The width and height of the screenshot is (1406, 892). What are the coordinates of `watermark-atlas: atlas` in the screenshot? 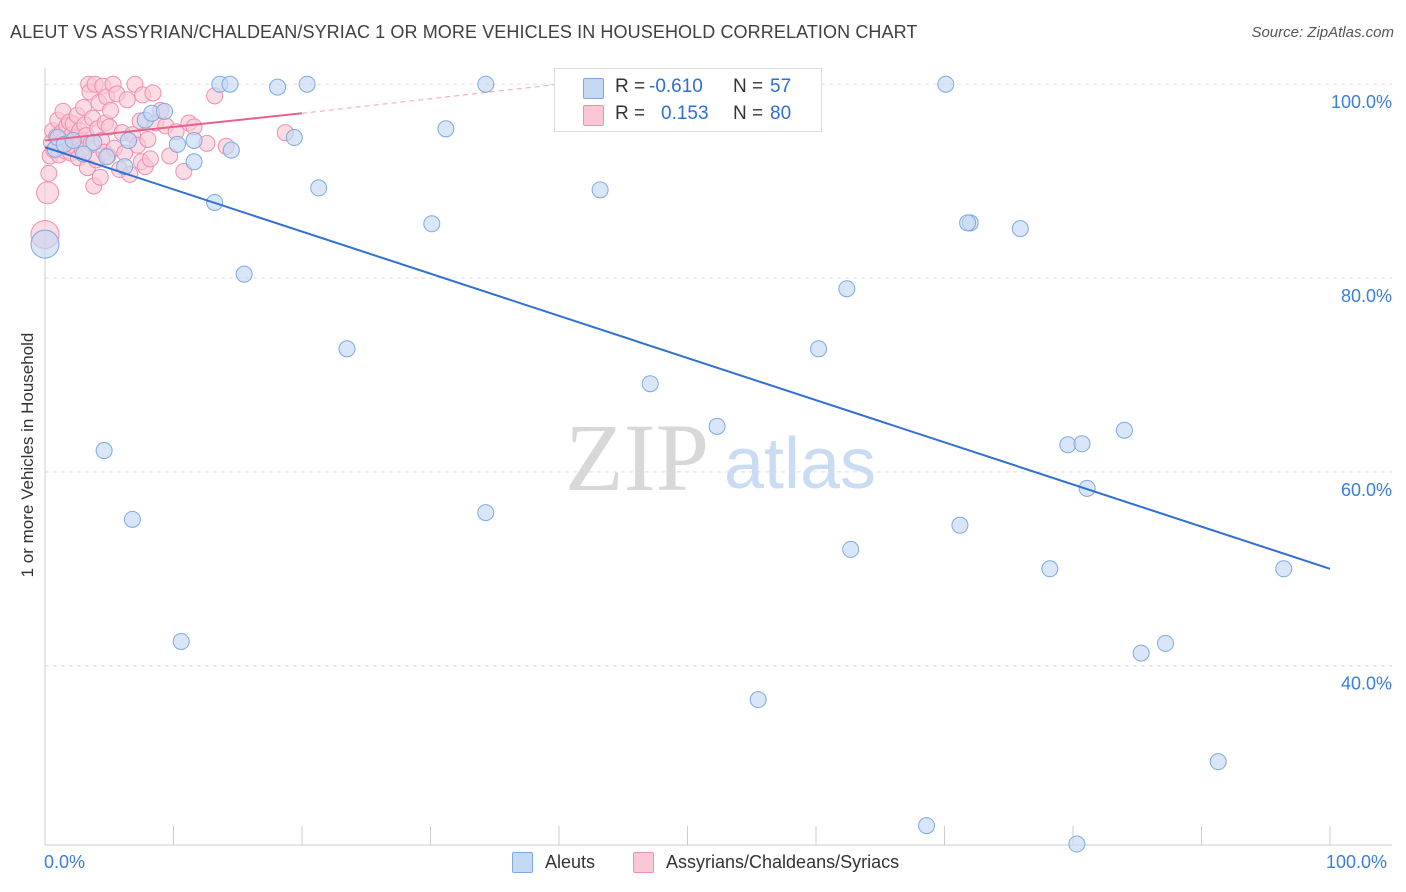 It's located at (800, 464).